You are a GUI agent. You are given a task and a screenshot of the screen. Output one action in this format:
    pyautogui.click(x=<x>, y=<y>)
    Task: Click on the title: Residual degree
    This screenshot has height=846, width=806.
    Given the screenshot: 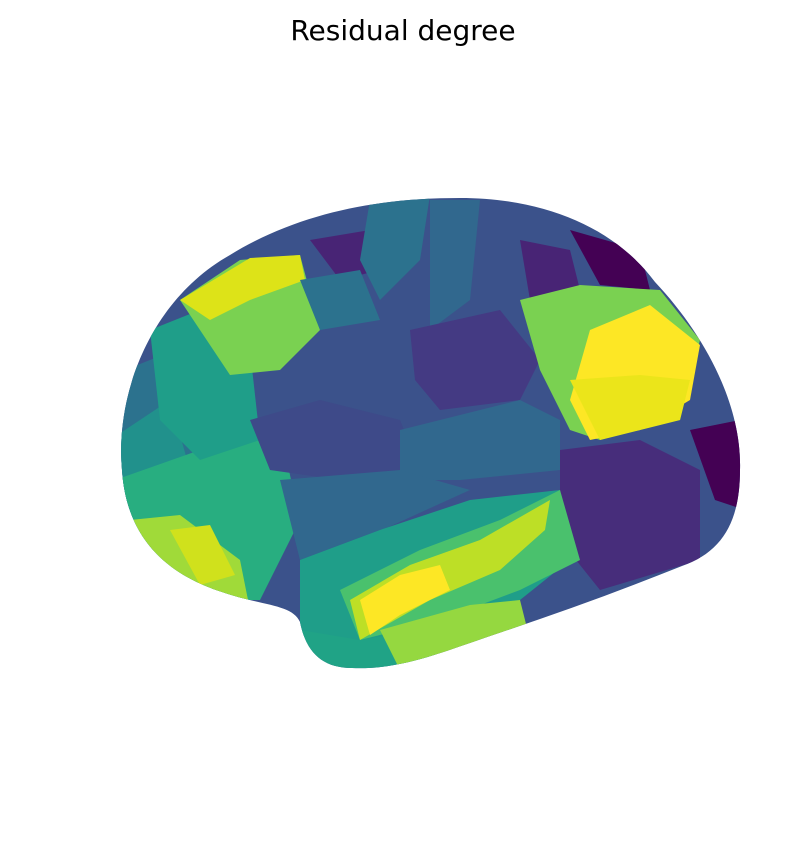 What is the action you would take?
    pyautogui.click(x=403, y=30)
    